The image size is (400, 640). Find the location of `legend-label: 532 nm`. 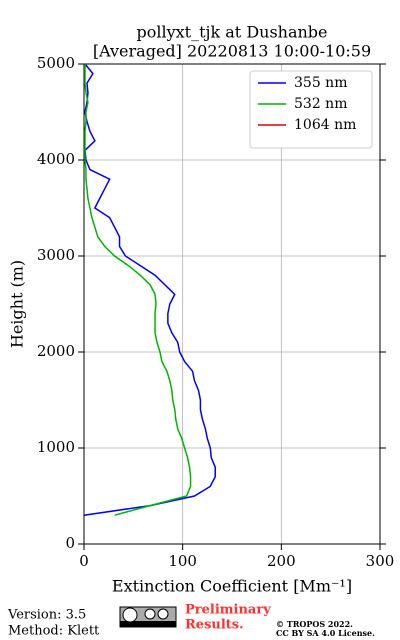

legend-label: 532 nm is located at coordinates (320, 104).